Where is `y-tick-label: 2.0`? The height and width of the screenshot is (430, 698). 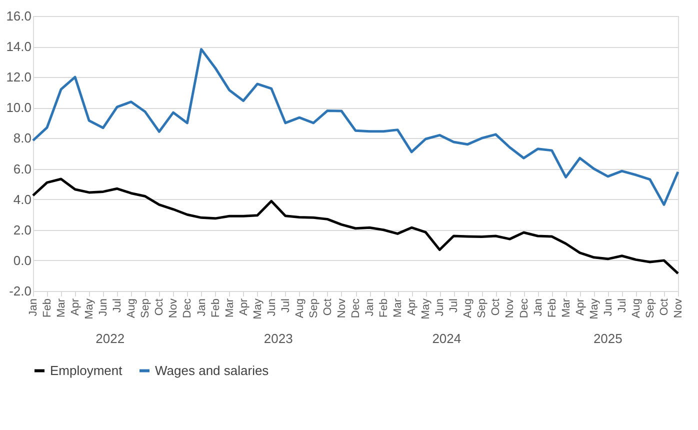
y-tick-label: 2.0 is located at coordinates (22, 230).